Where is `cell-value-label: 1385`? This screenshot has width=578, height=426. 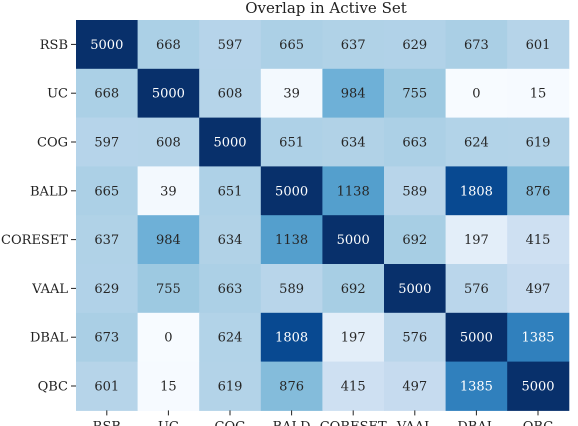
cell-value-label: 1385 is located at coordinates (476, 387).